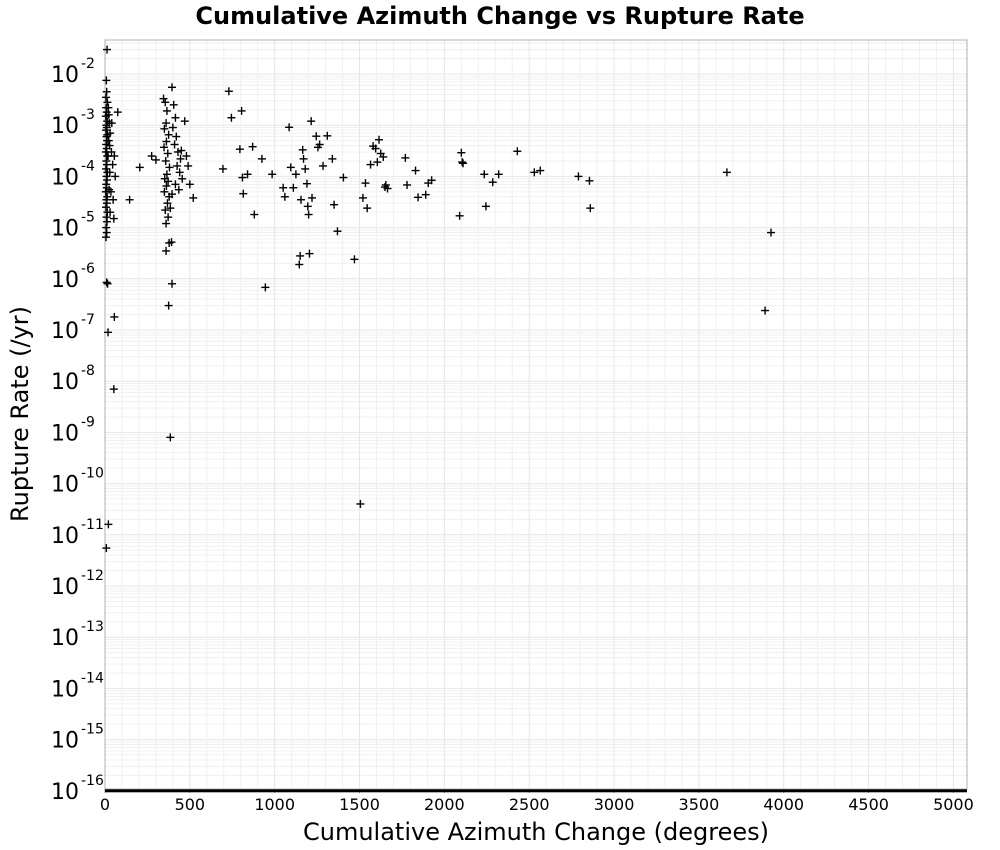 This screenshot has height=850, width=1000. I want to click on y-tick-label-exponent: -15, so click(92, 730).